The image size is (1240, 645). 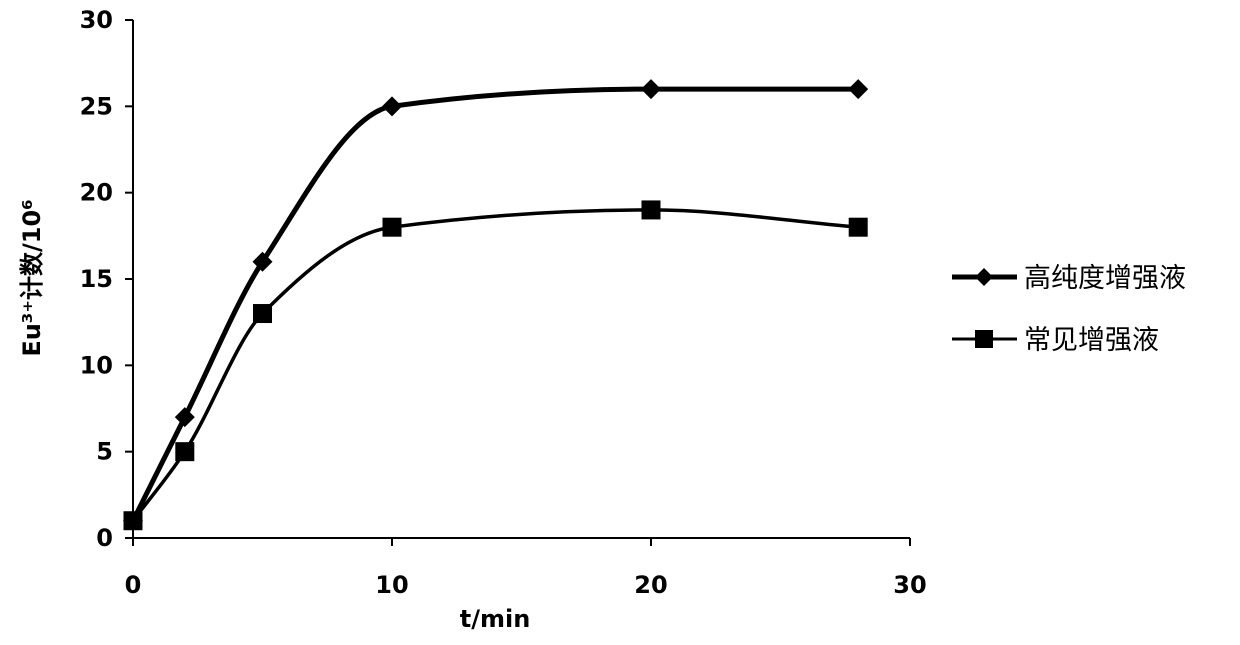 What do you see at coordinates (1069, 309) in the screenshot?
I see `legend: 高纯度增强液 常见增强液` at bounding box center [1069, 309].